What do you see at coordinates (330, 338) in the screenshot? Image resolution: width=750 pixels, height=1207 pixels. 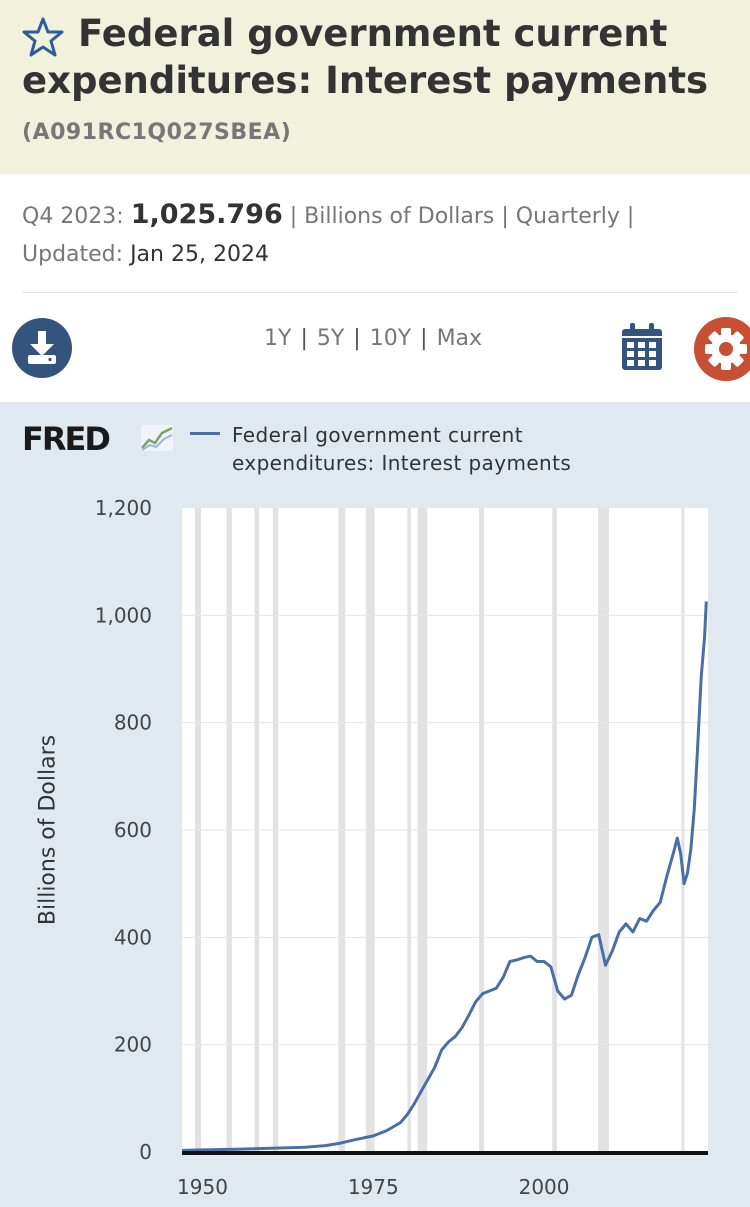 I see `range-5y: 5Y` at bounding box center [330, 338].